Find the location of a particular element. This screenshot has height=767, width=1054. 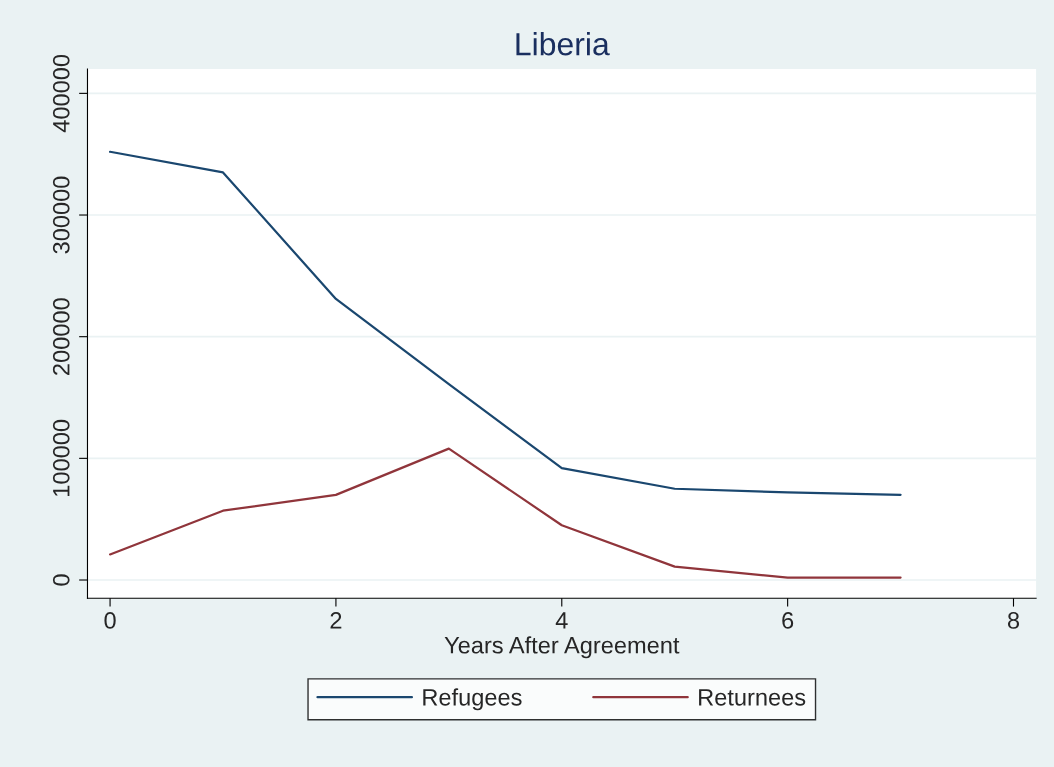

chart-title: Liberia is located at coordinates (563, 43).